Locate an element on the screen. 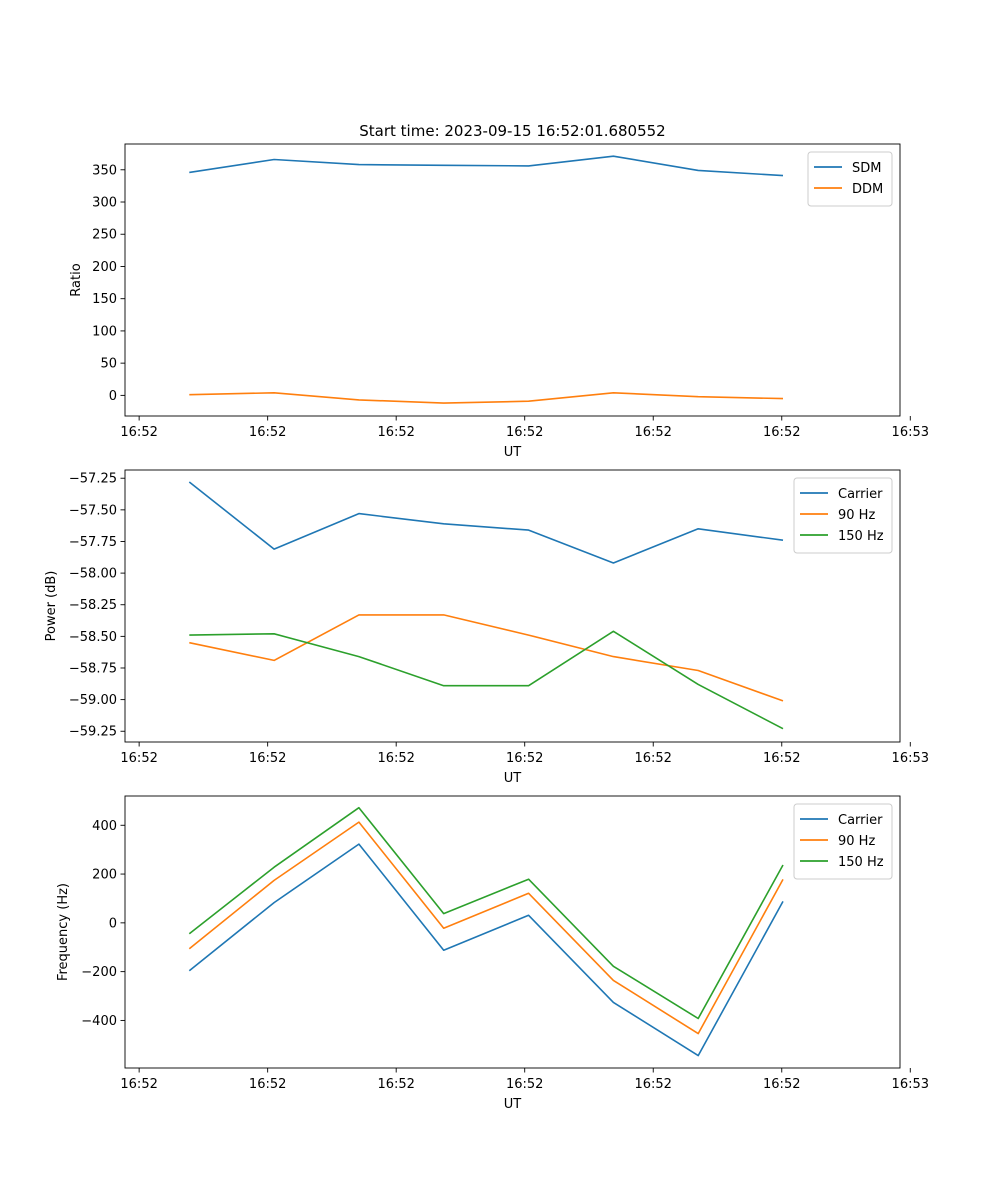 Image resolution: width=1000 pixels, height=1200 pixels. y-tick-label: −200 is located at coordinates (99, 972).